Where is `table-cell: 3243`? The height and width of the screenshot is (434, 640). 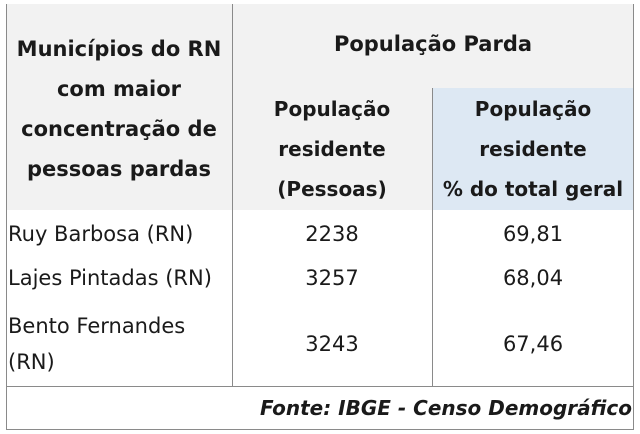
table-cell: 3243 is located at coordinates (332, 344).